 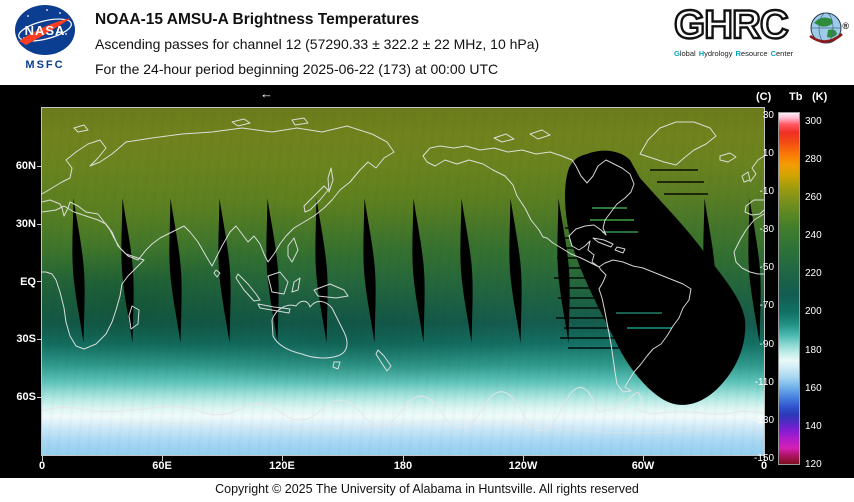 What do you see at coordinates (282, 466) in the screenshot?
I see `lon-label-120e: 120E` at bounding box center [282, 466].